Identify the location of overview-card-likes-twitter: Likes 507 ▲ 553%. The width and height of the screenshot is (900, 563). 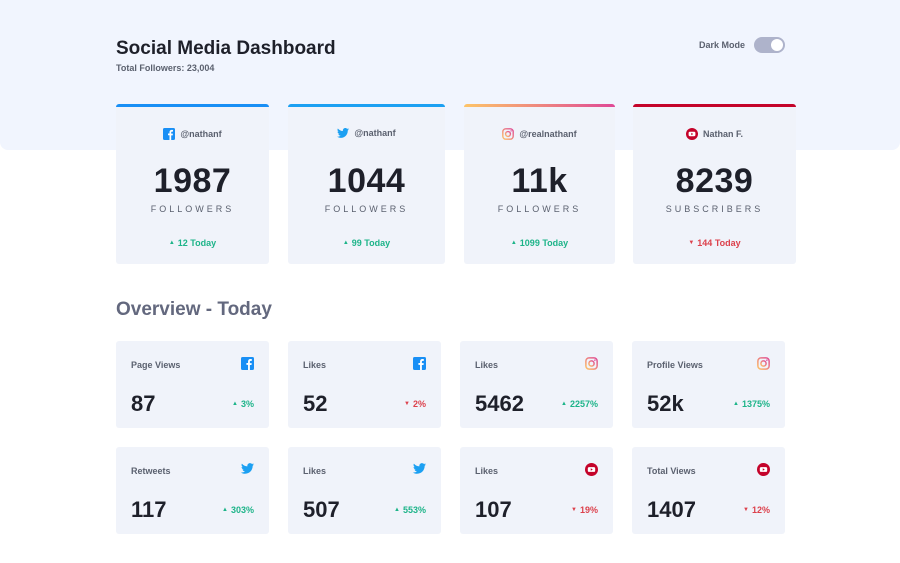
(364, 490).